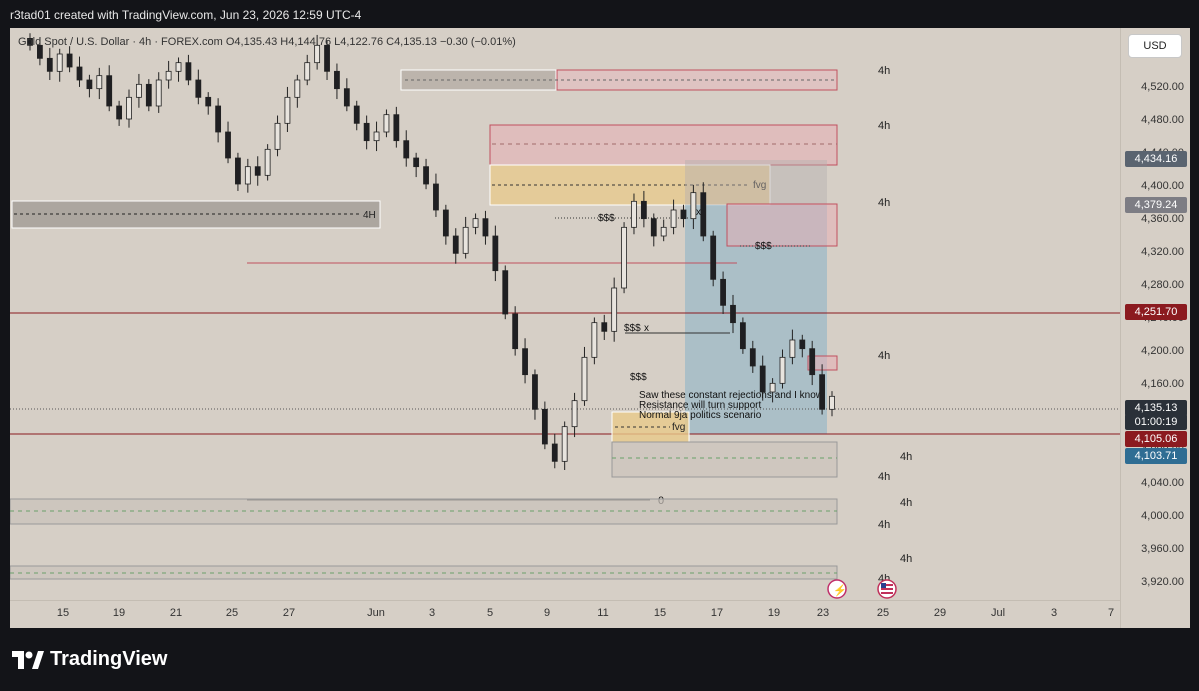 The image size is (1199, 691). Describe the element at coordinates (660, 613) in the screenshot. I see `time-tick: 15` at that location.